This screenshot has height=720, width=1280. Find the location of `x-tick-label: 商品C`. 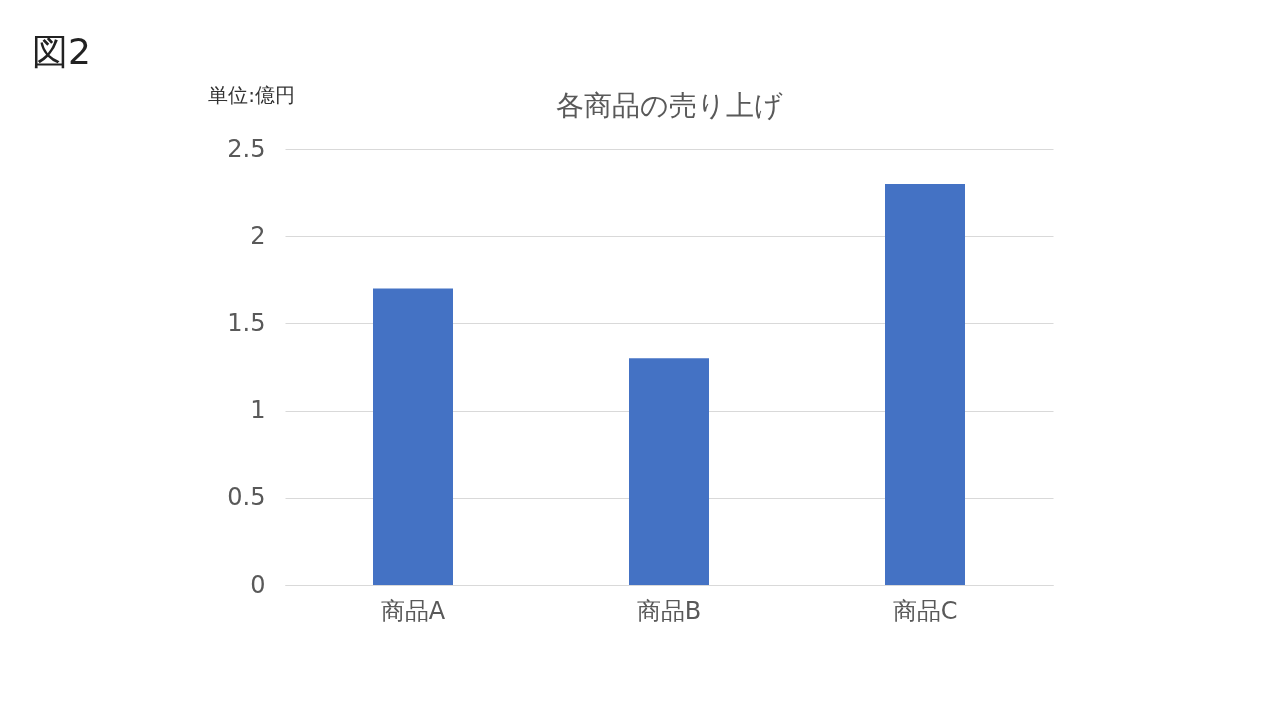

x-tick-label: 商品C is located at coordinates (925, 610).